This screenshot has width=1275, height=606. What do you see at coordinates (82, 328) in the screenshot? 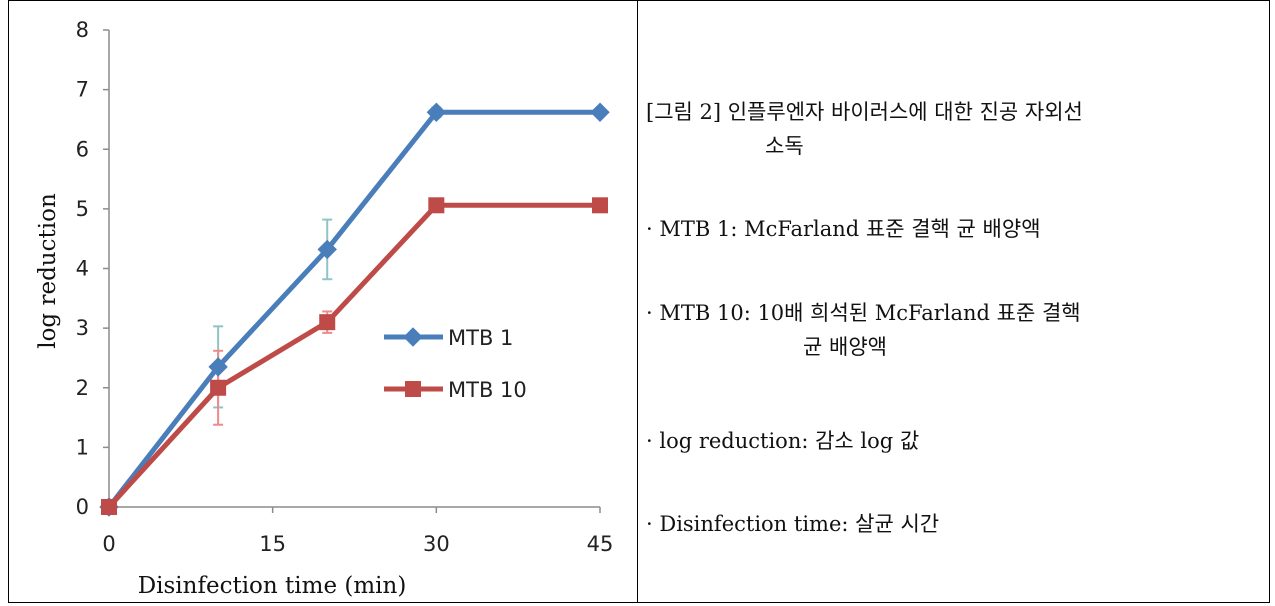
I see `y-tick-label: 3` at bounding box center [82, 328].